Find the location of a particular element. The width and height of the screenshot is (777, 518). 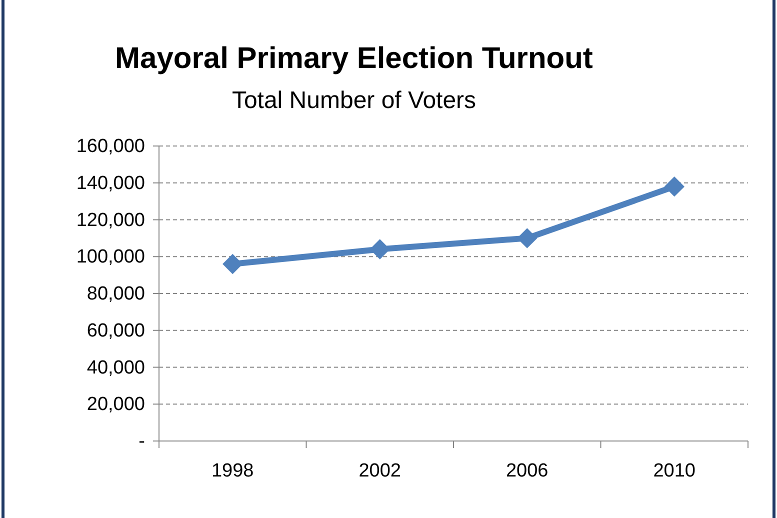

y-tick-label: 60,000 is located at coordinates (115, 331).